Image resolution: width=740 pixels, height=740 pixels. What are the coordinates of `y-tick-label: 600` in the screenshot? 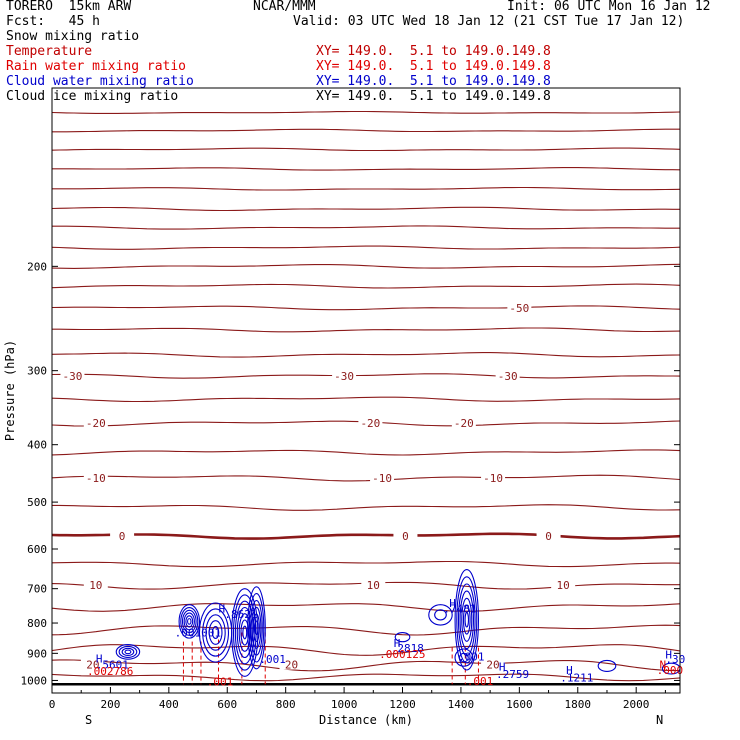 It's located at (37, 549).